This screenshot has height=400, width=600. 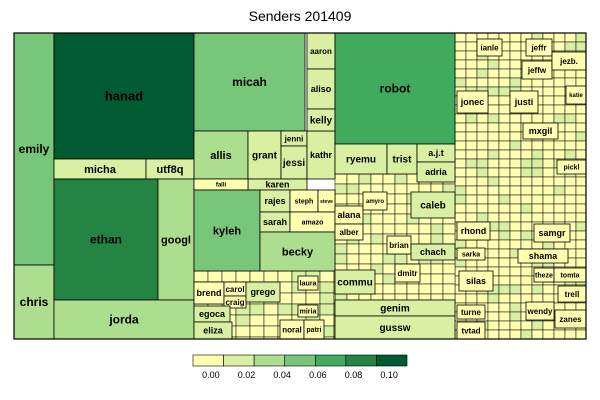 What do you see at coordinates (294, 138) in the screenshot?
I see `treemap-cell-jenni` at bounding box center [294, 138].